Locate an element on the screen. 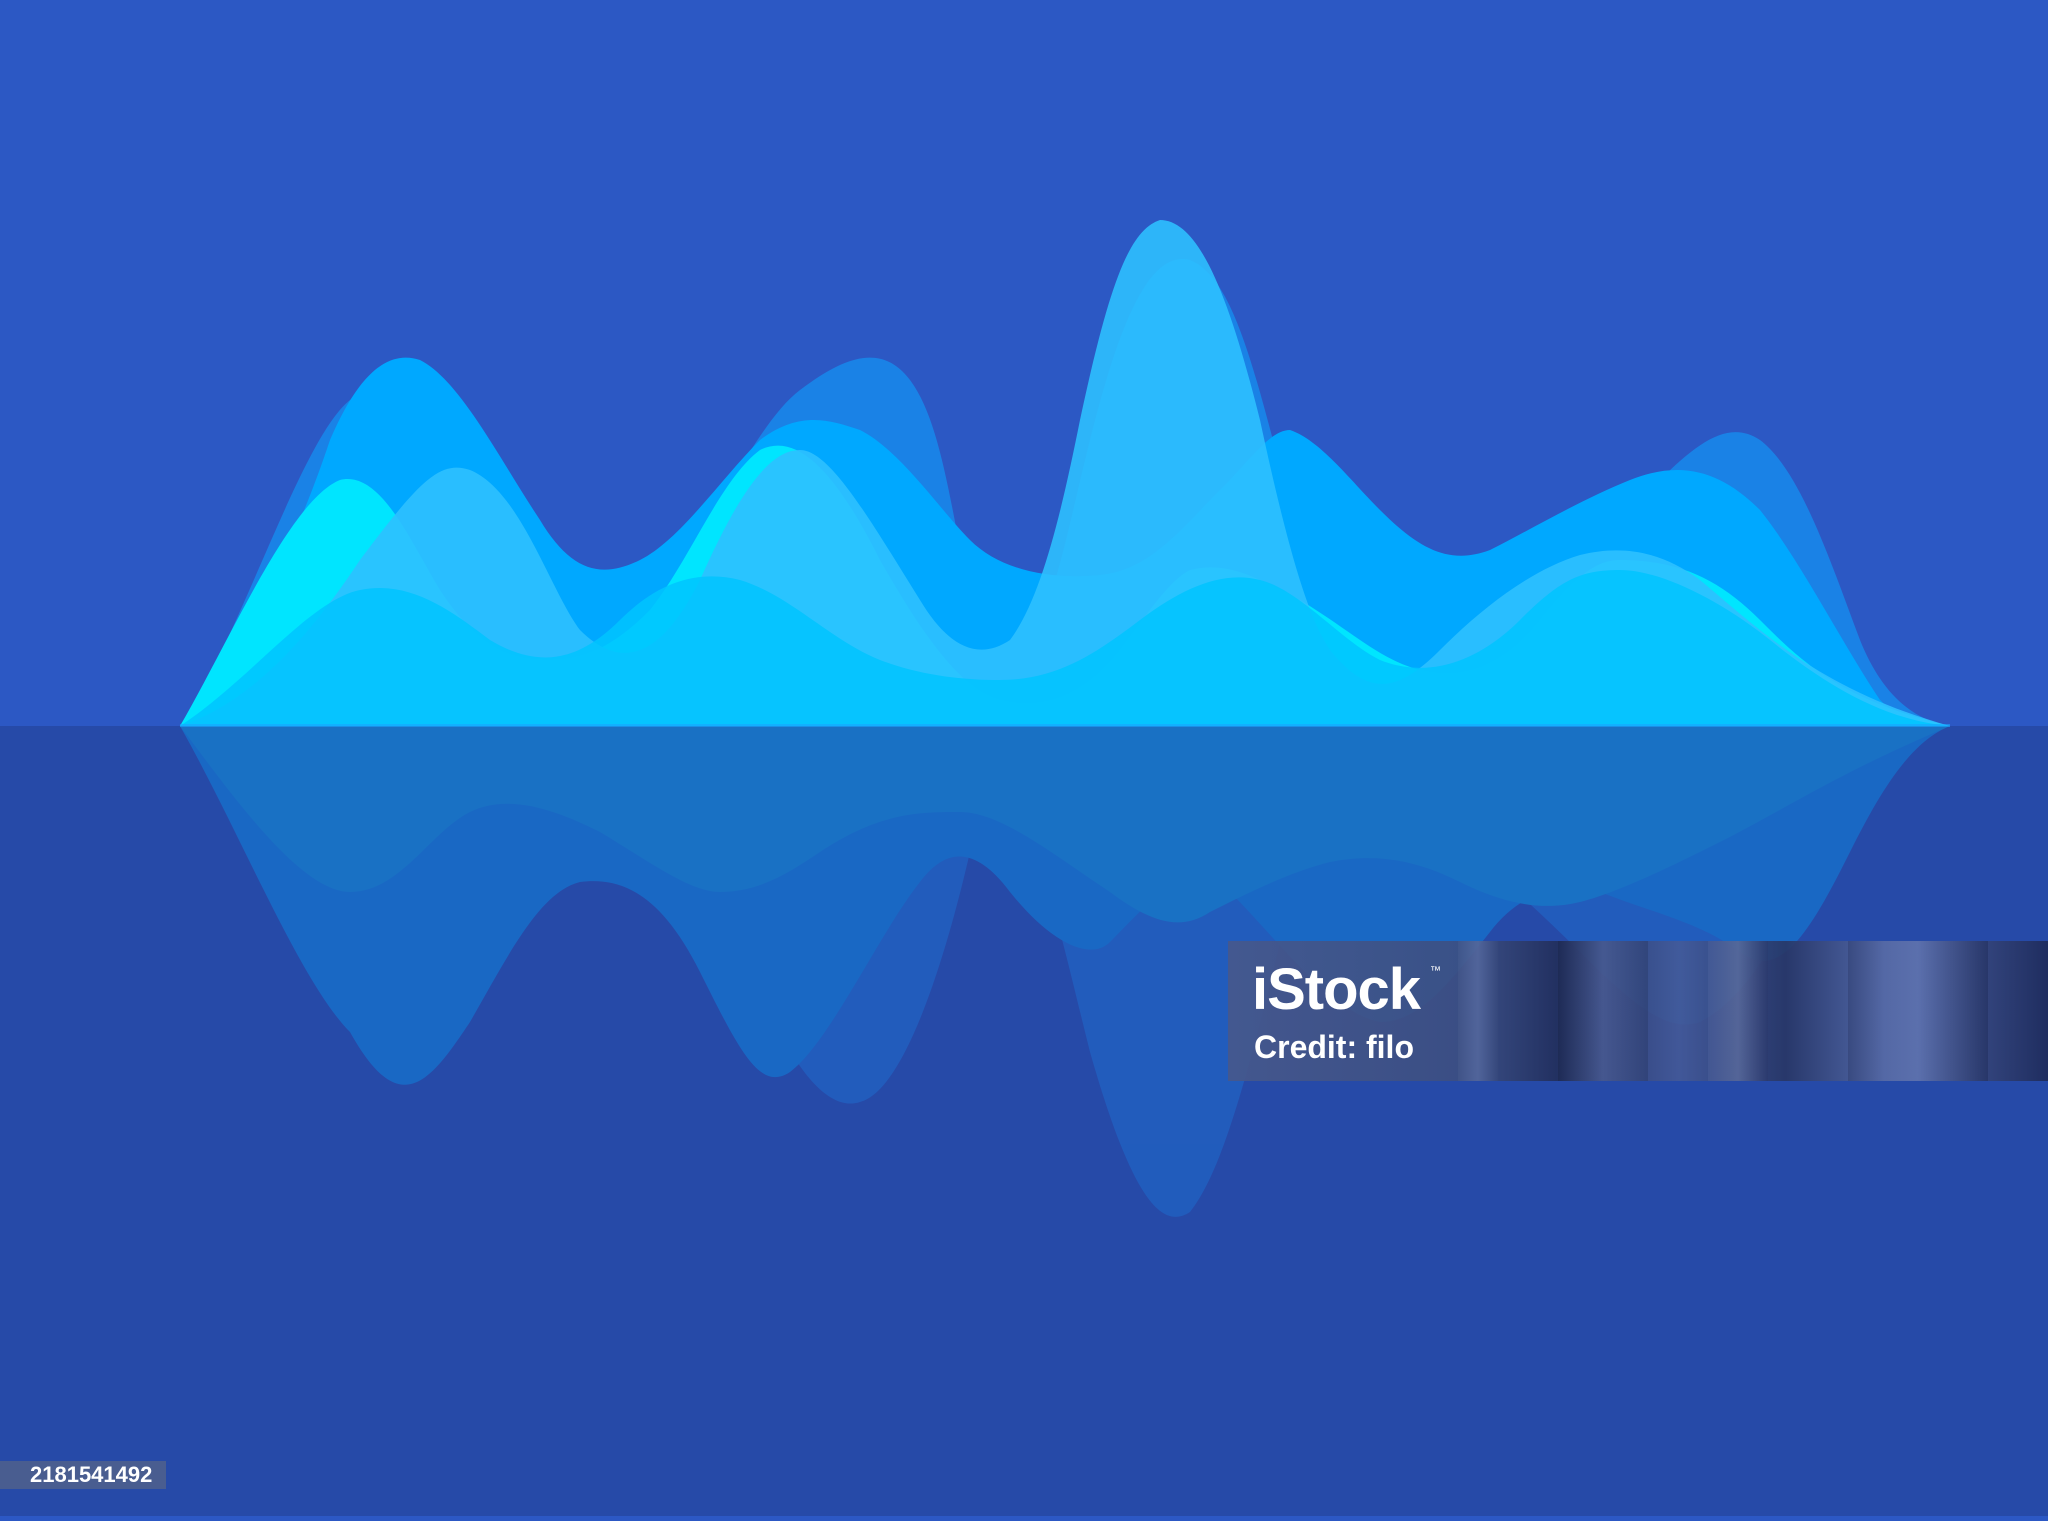 The width and height of the screenshot is (2048, 1521). istock-logo: iStock is located at coordinates (1336, 989).